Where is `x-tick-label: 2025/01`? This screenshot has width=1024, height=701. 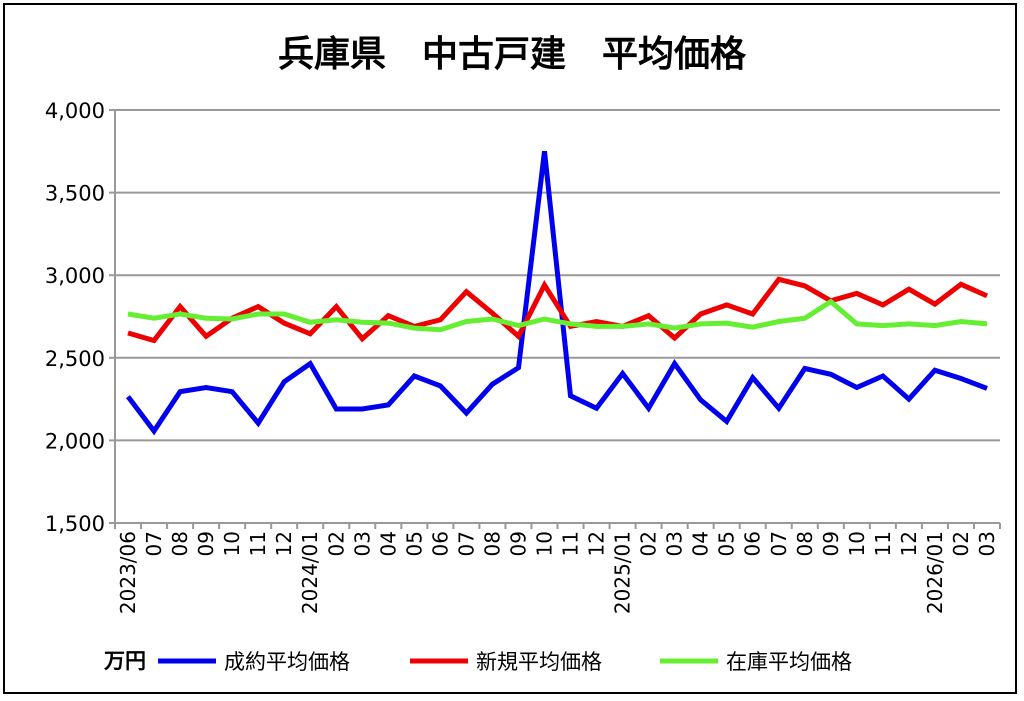
x-tick-label: 2025/01 is located at coordinates (623, 572).